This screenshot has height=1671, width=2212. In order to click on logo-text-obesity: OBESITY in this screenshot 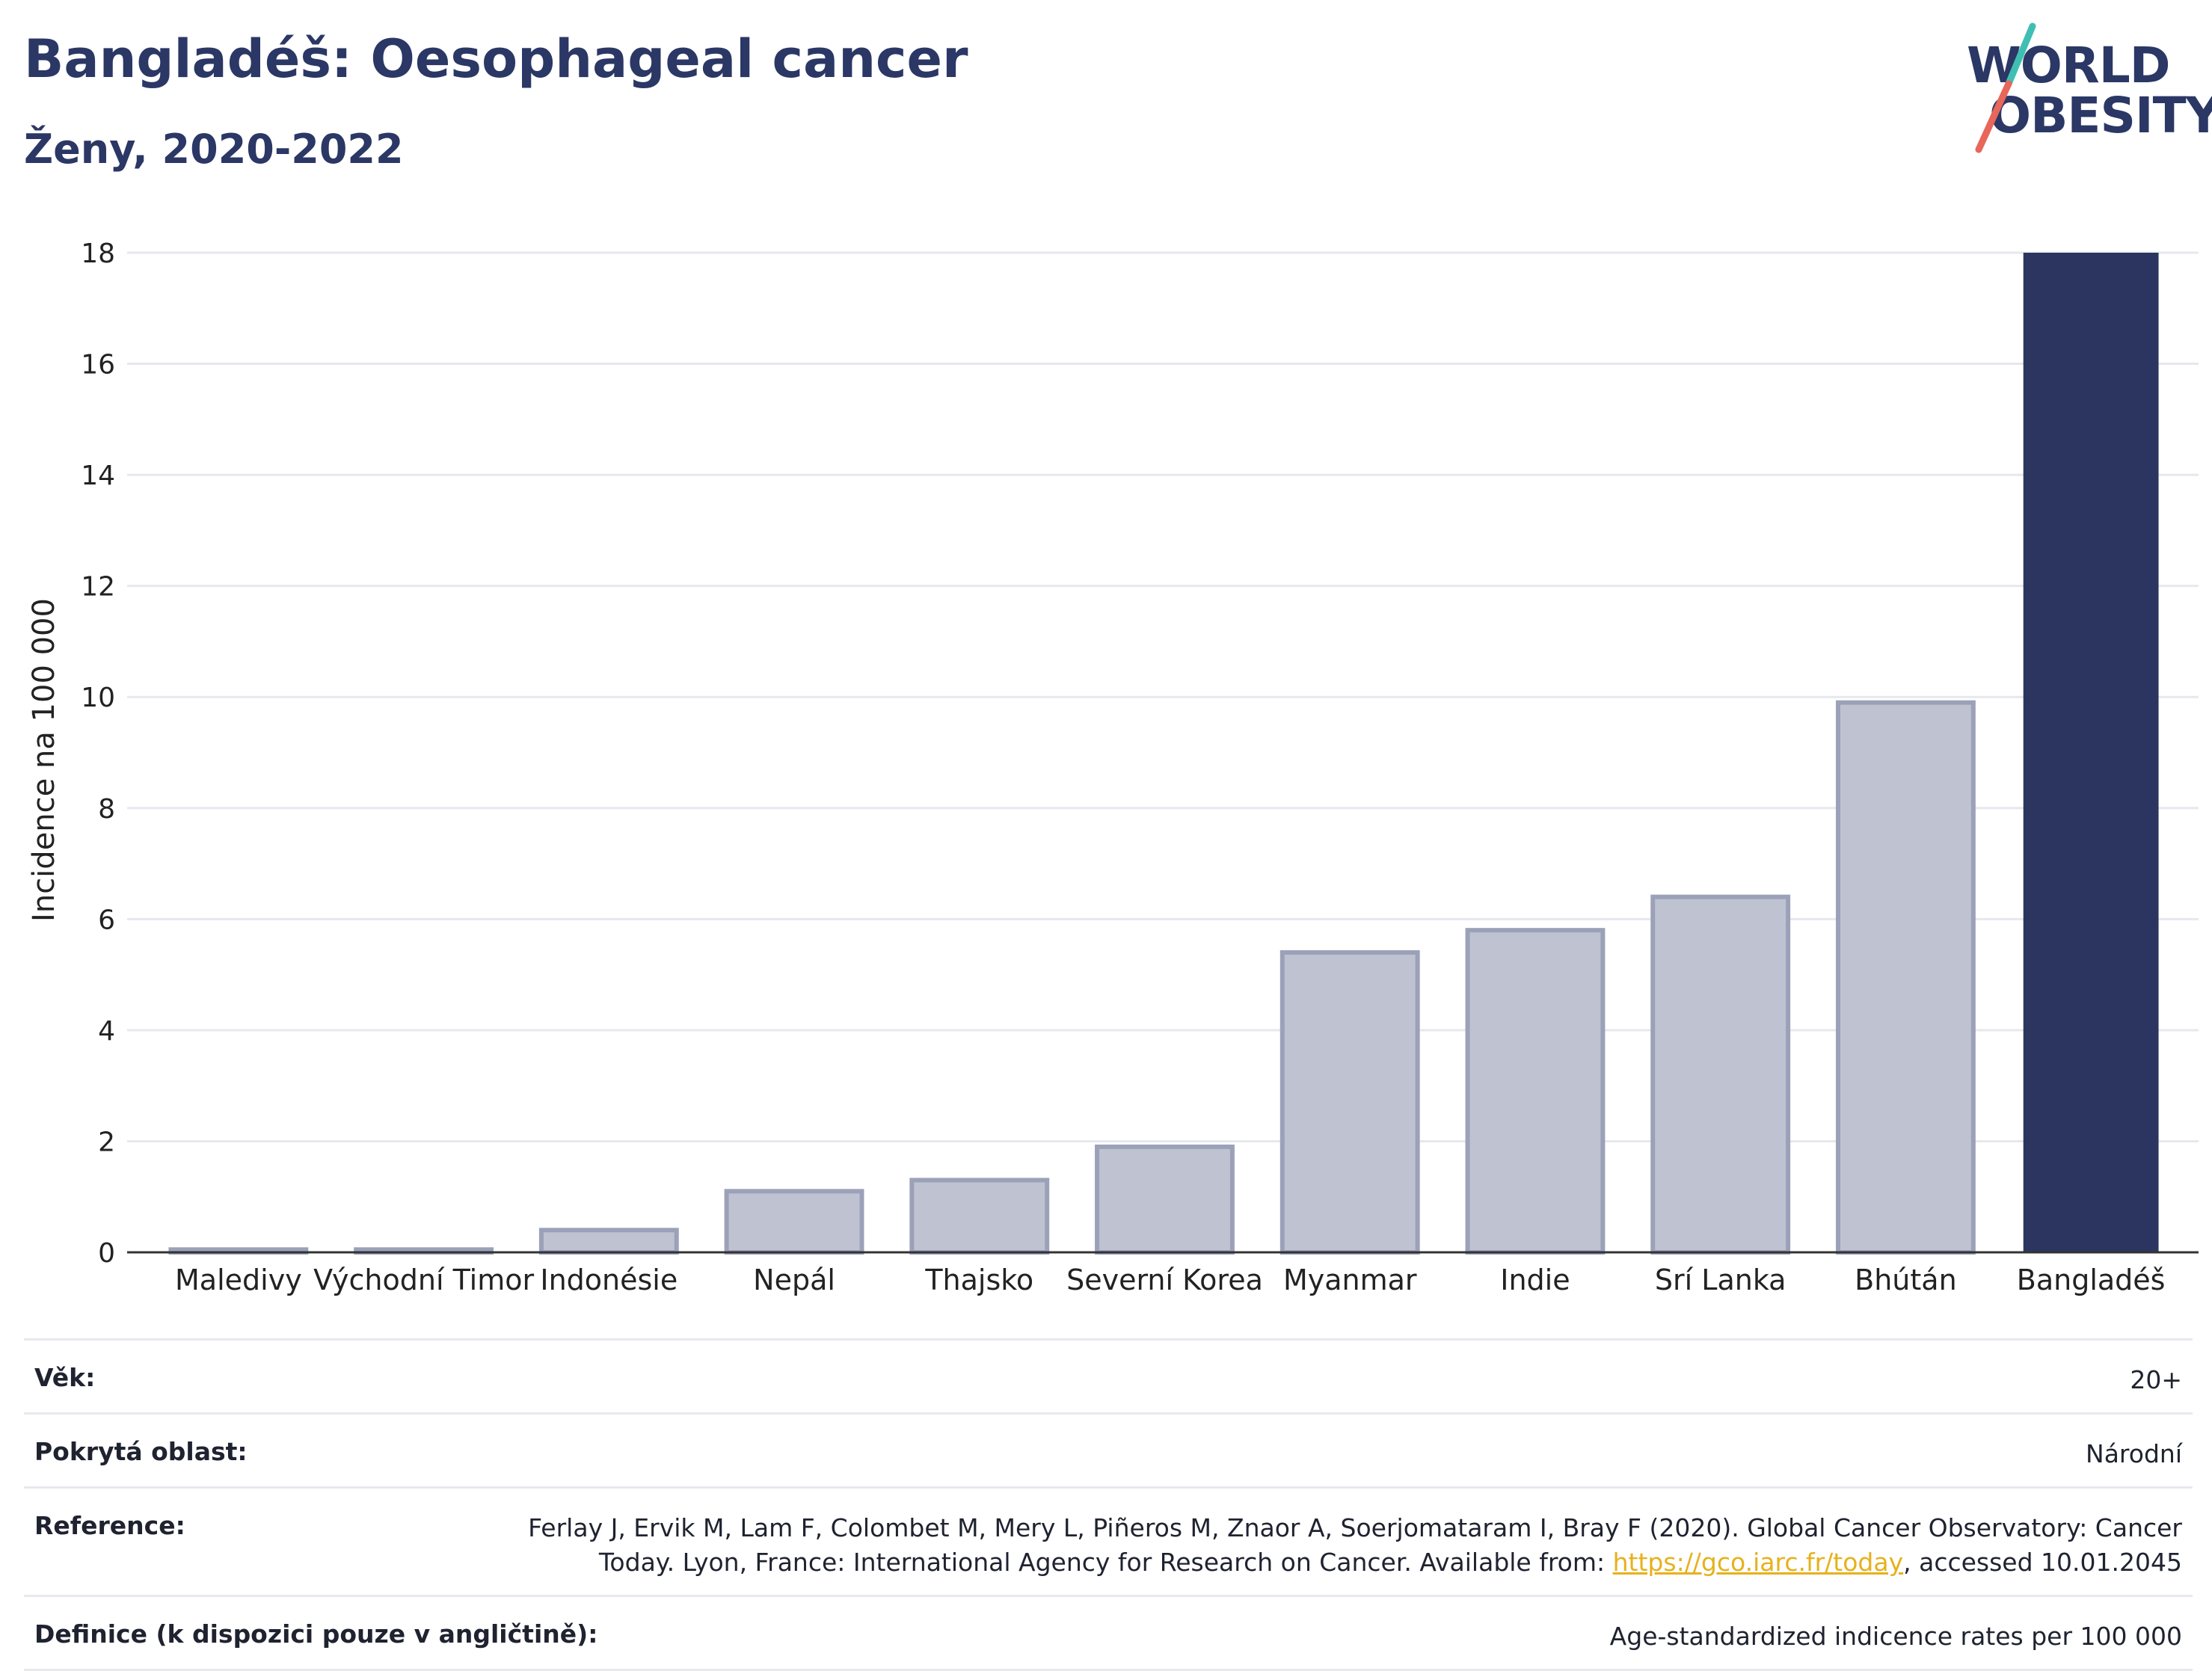, I will do `click(2100, 115)`.